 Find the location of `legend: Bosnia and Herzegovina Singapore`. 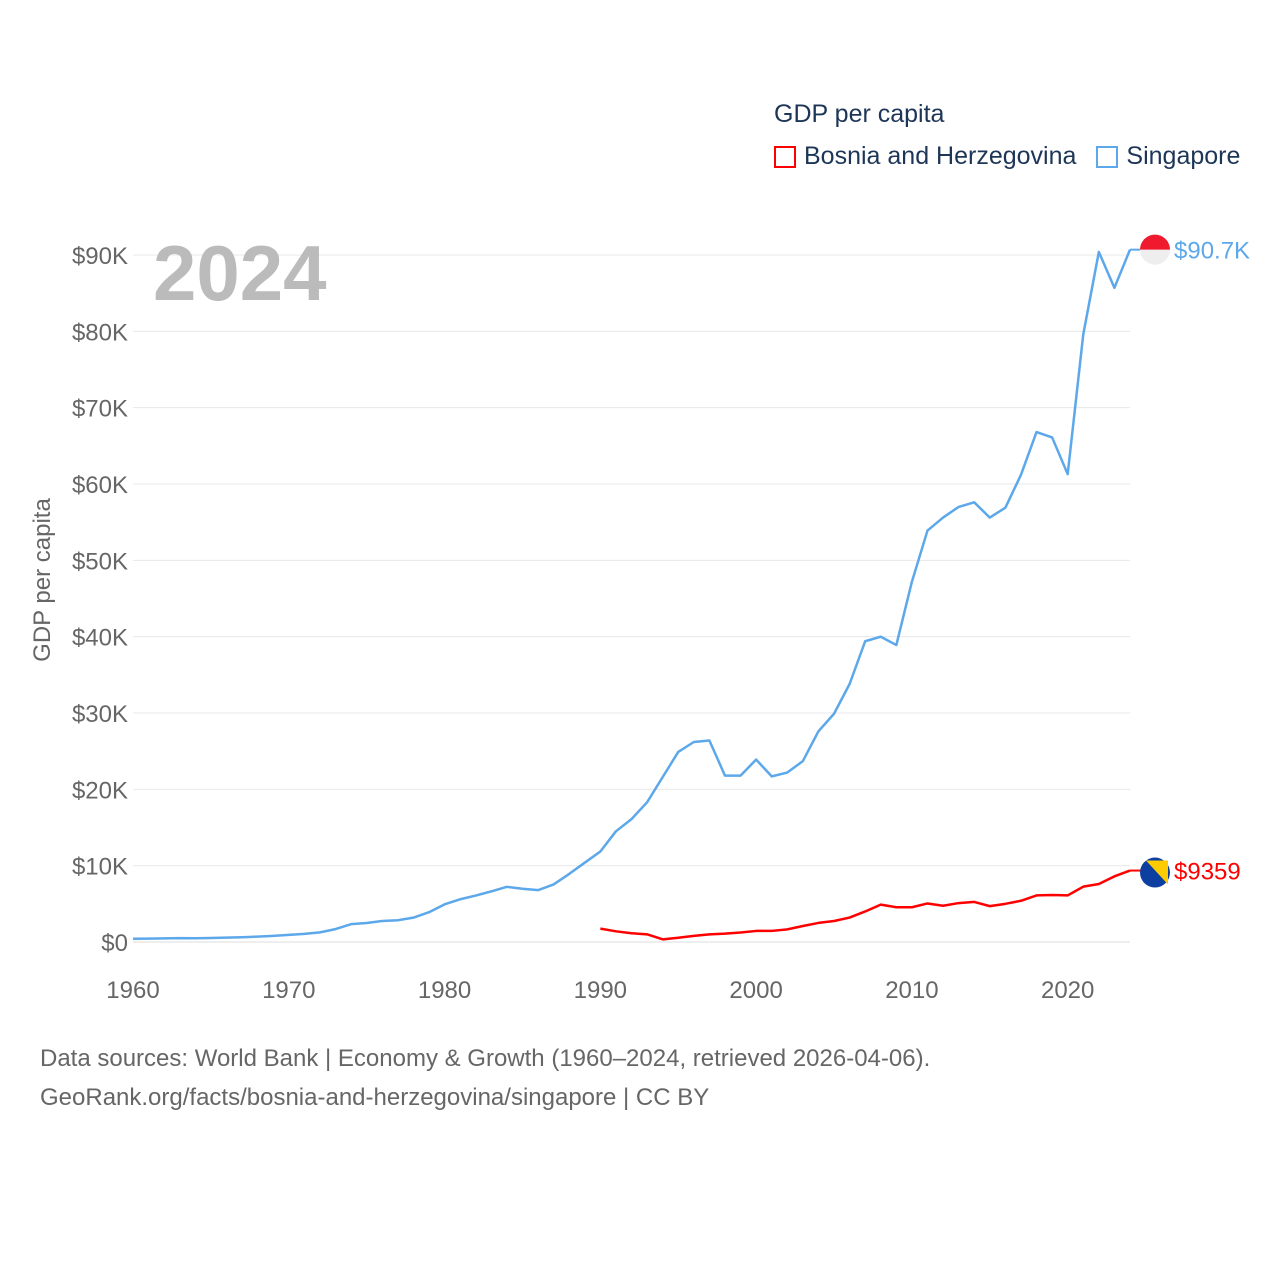

legend: Bosnia and Herzegovina Singapore is located at coordinates (1007, 156).